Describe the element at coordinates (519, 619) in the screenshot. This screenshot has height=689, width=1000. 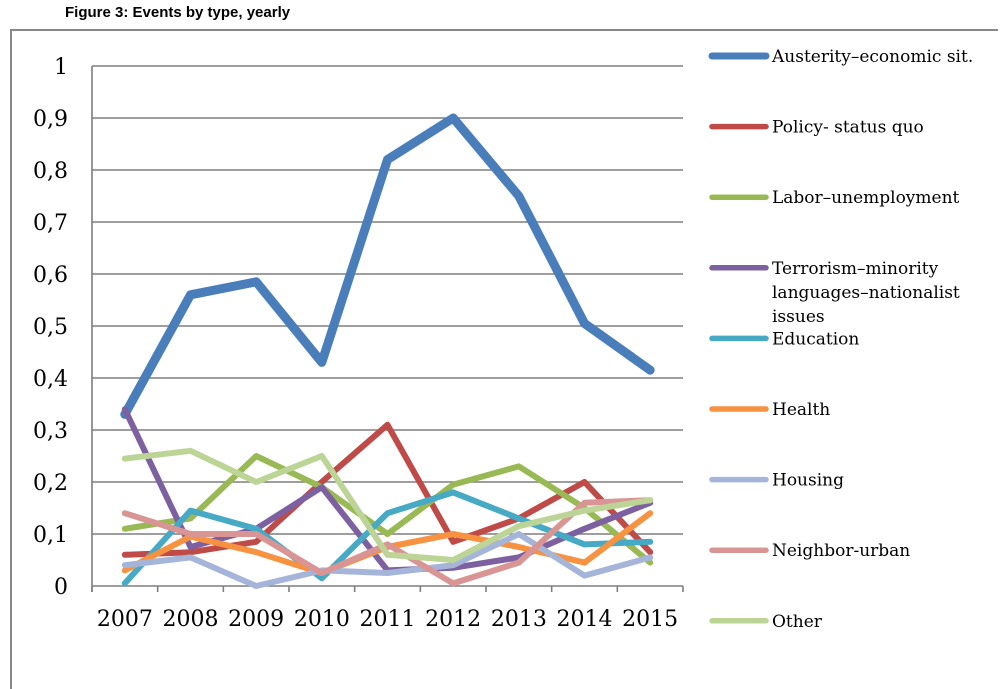
I see `x-tick-label: 2013` at that location.